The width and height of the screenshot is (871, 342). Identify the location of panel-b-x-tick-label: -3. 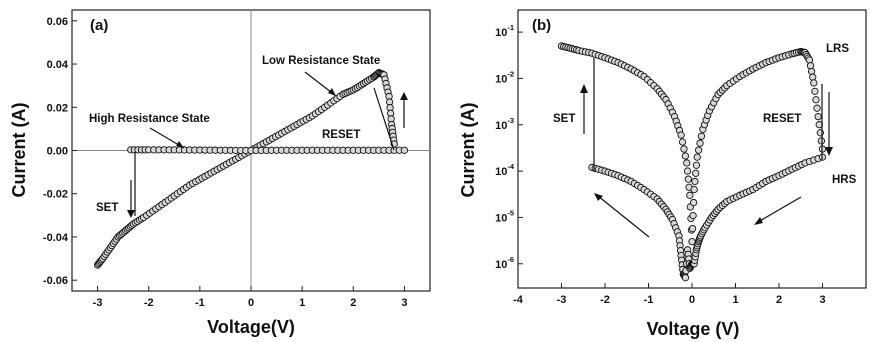
(562, 300).